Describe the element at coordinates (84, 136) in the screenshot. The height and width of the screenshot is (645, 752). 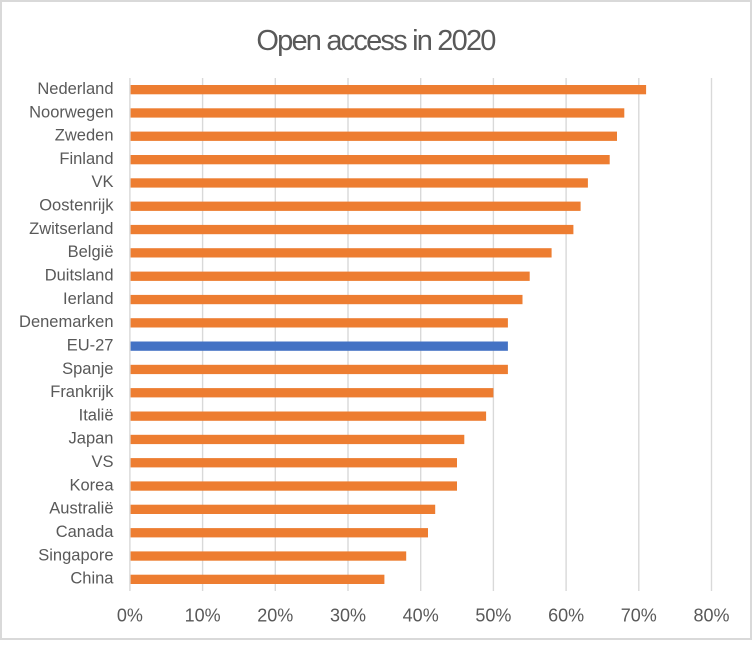
I see `svg-text: Zweden` at that location.